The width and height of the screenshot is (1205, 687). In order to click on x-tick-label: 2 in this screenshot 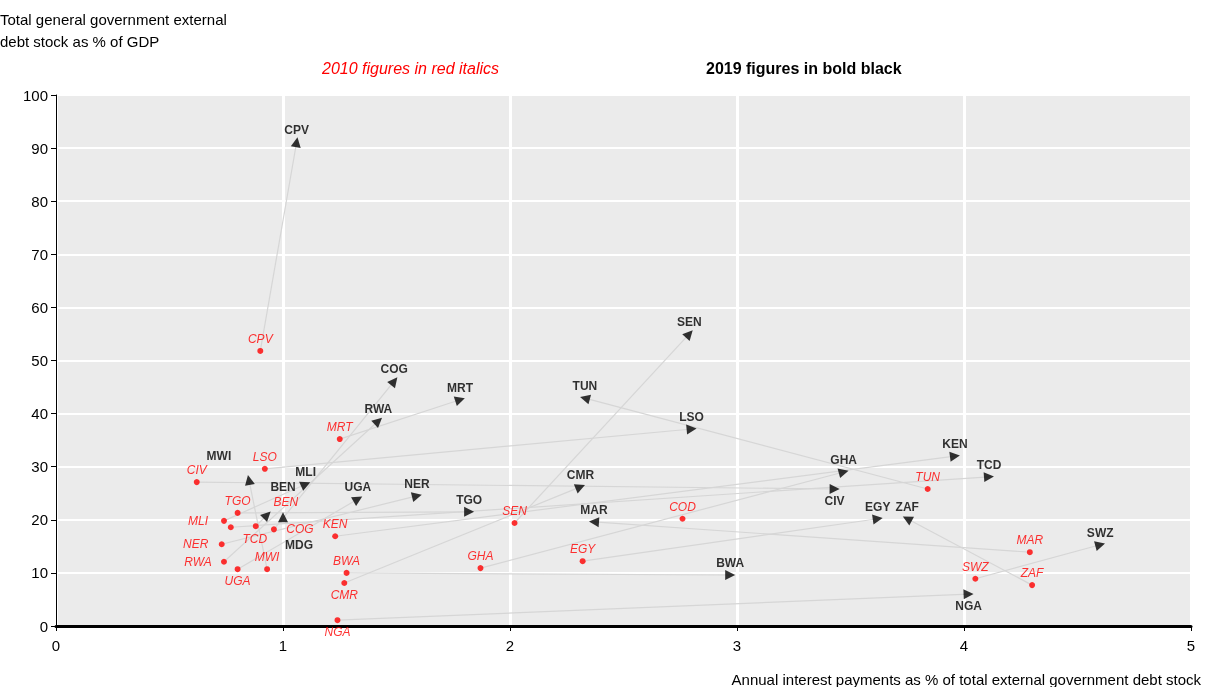, I will do `click(510, 645)`.